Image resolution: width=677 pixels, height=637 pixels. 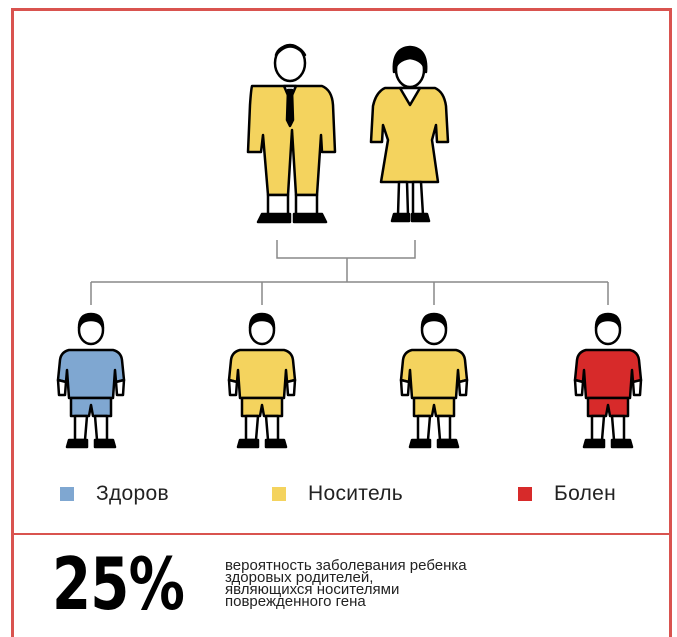 What do you see at coordinates (670, 322) in the screenshot?
I see `frame-border-right` at bounding box center [670, 322].